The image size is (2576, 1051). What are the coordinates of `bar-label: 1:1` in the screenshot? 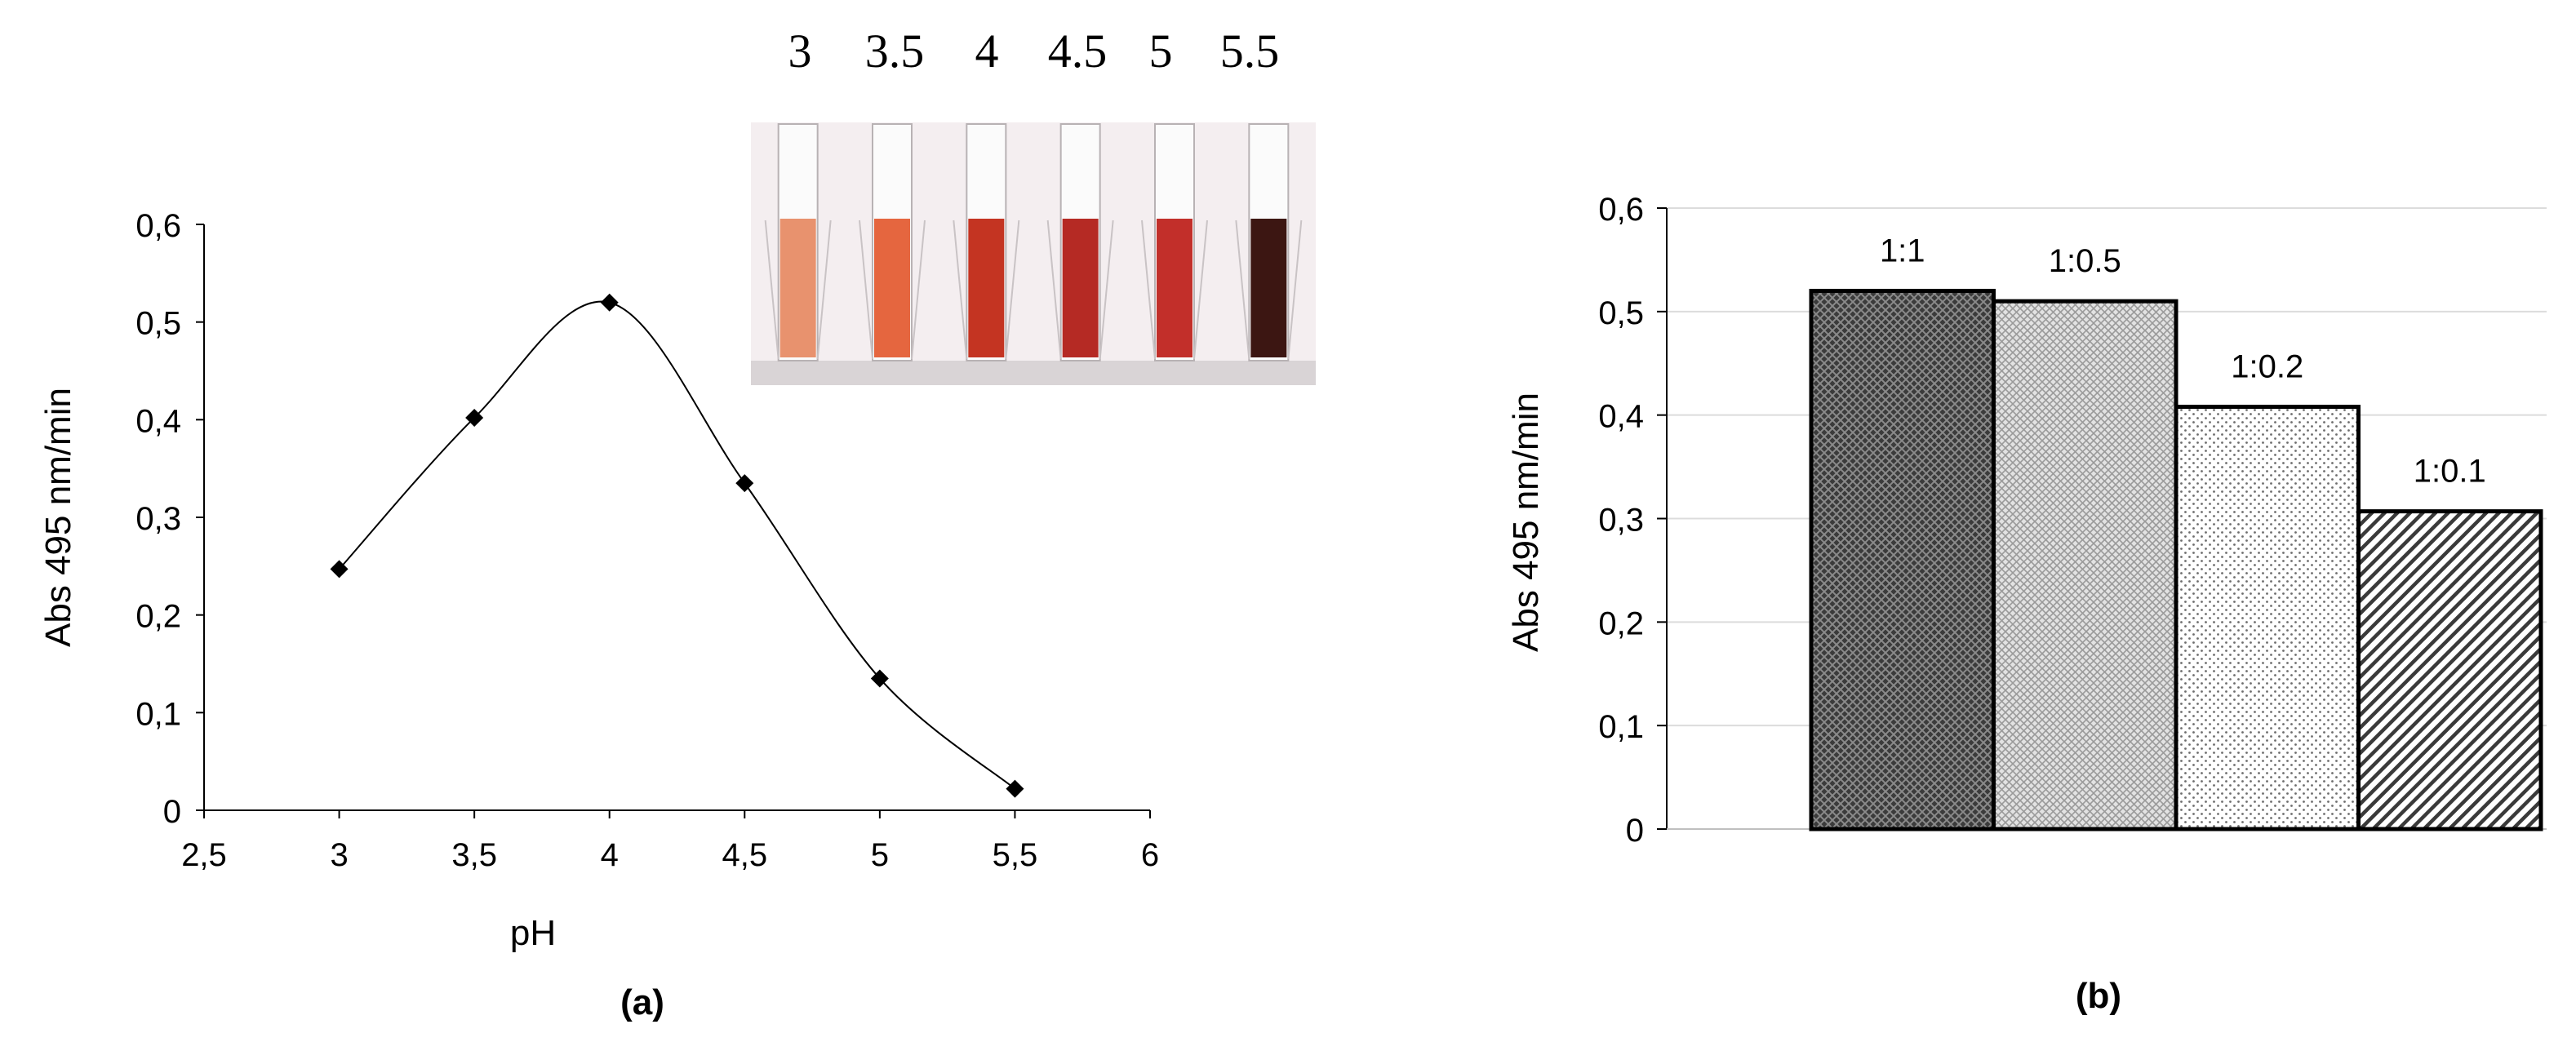 It's located at (1902, 250).